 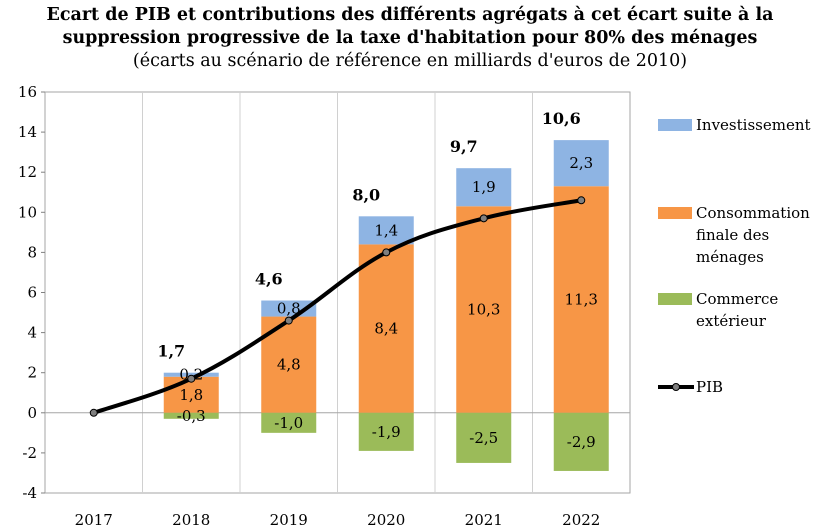 I want to click on x-tick-label: 2017, so click(x=94, y=519).